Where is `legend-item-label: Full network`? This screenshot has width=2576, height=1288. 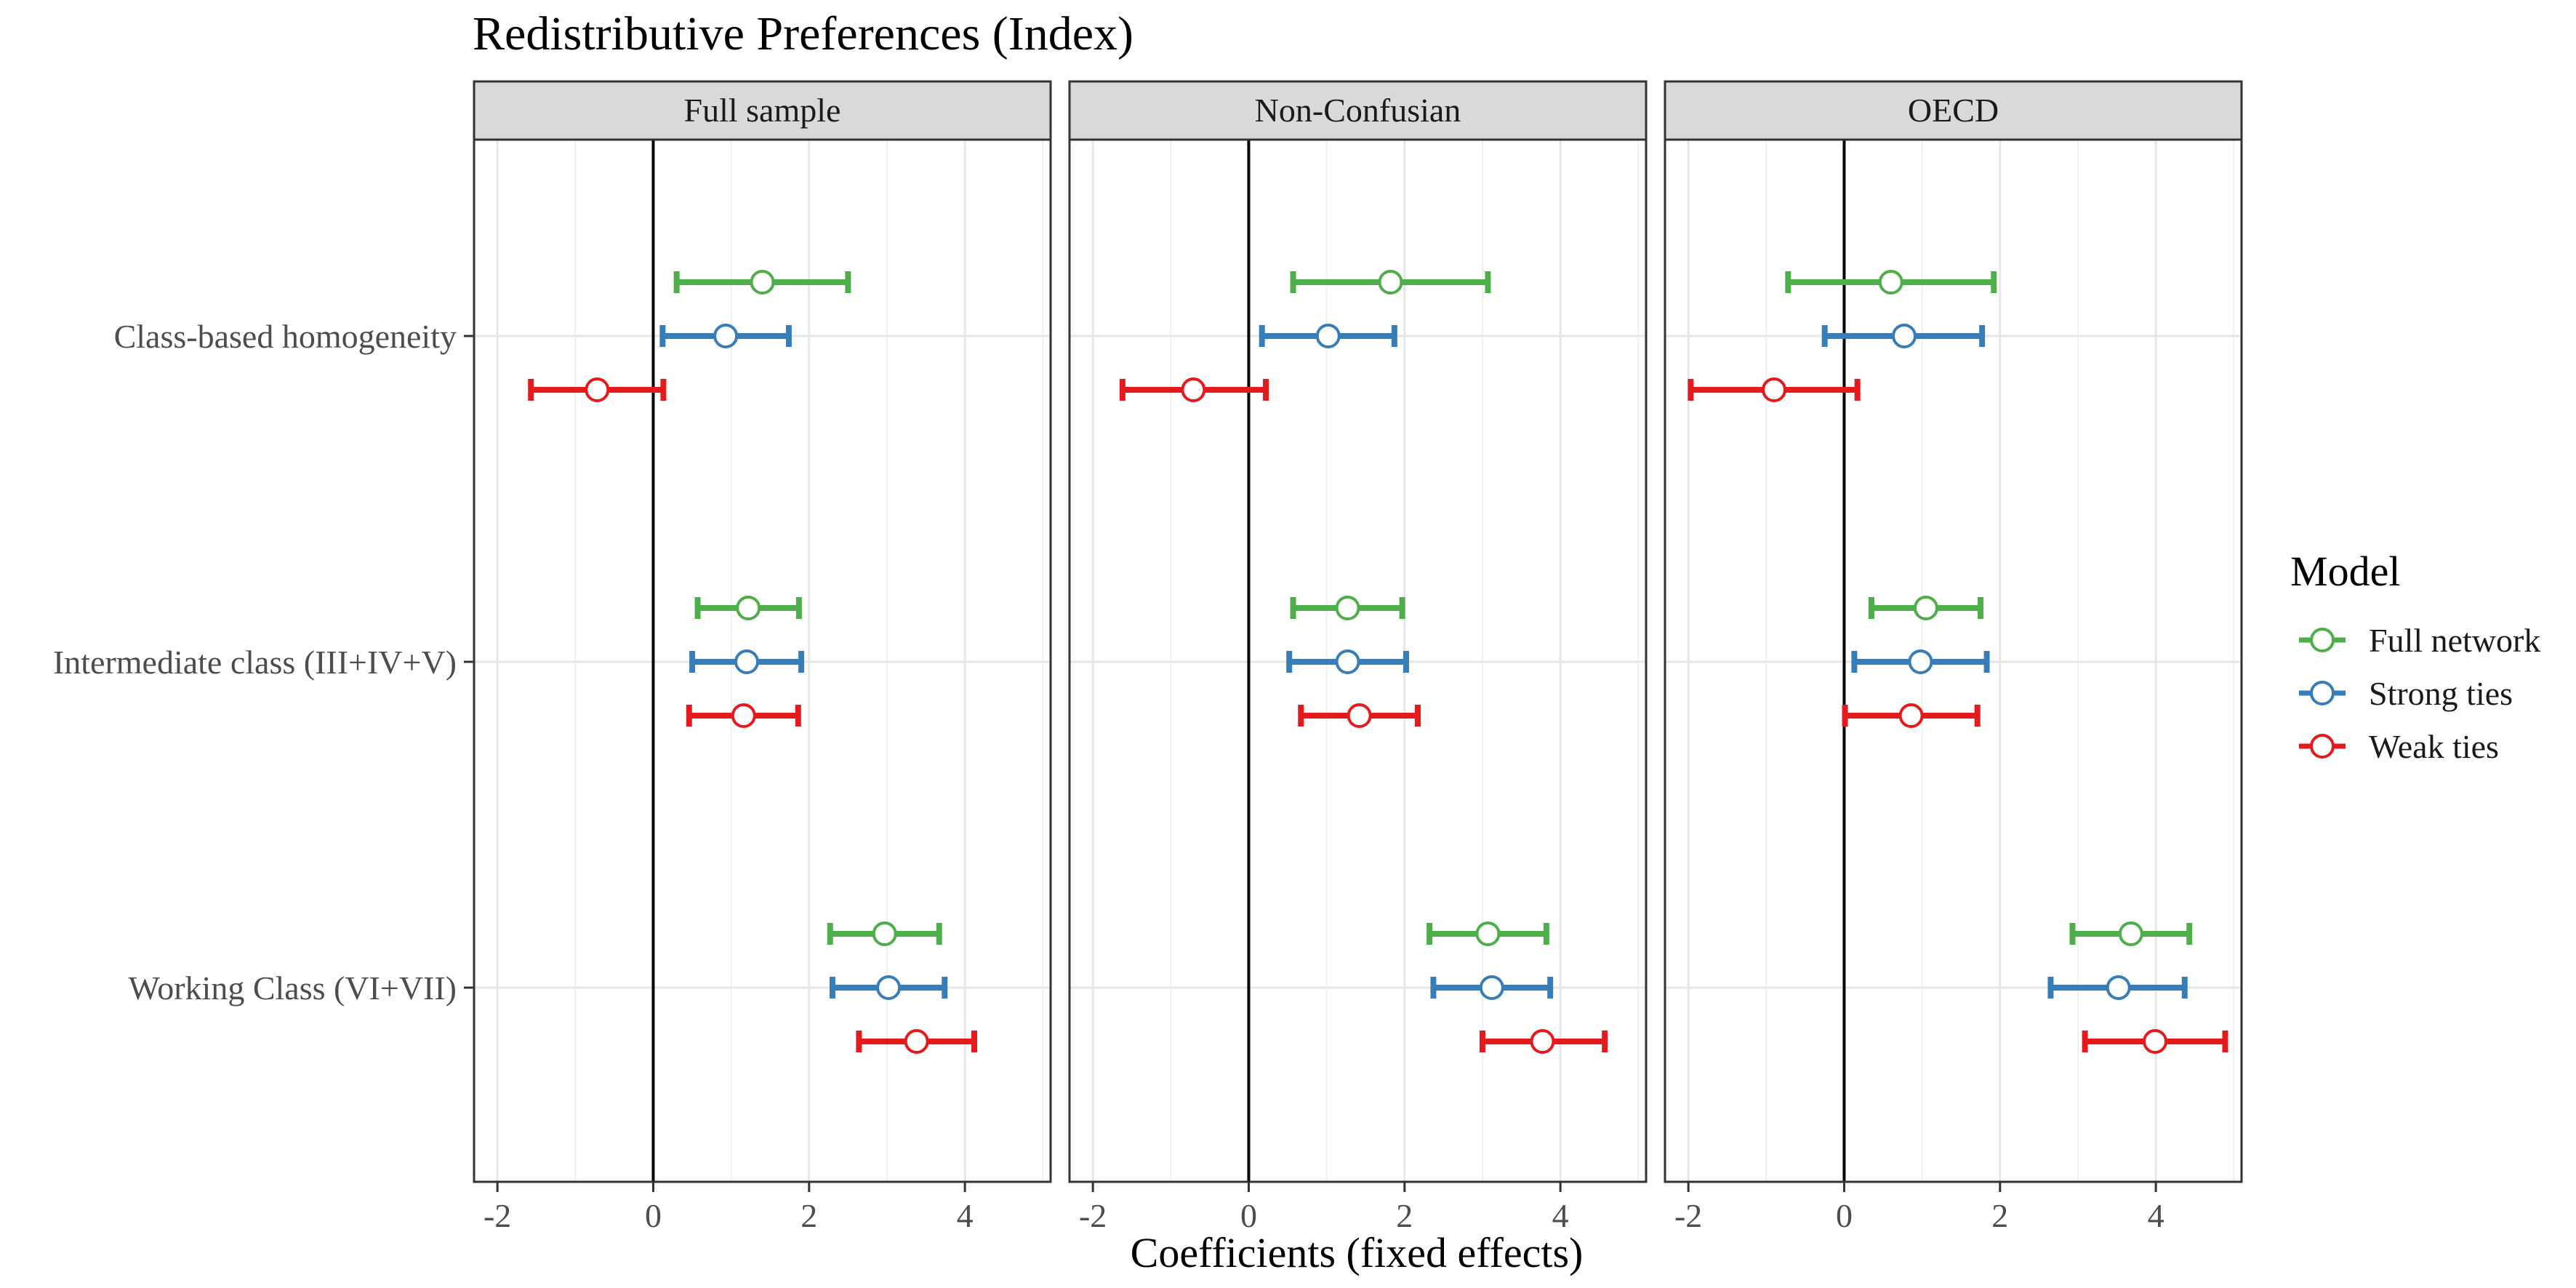
legend-item-label: Full network is located at coordinates (2454, 640).